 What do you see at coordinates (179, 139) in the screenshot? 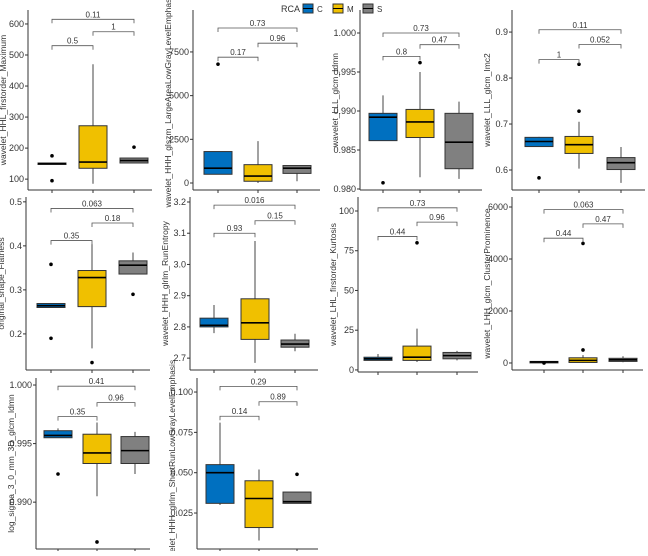
I see `y-tick-label: 2500` at bounding box center [179, 139].